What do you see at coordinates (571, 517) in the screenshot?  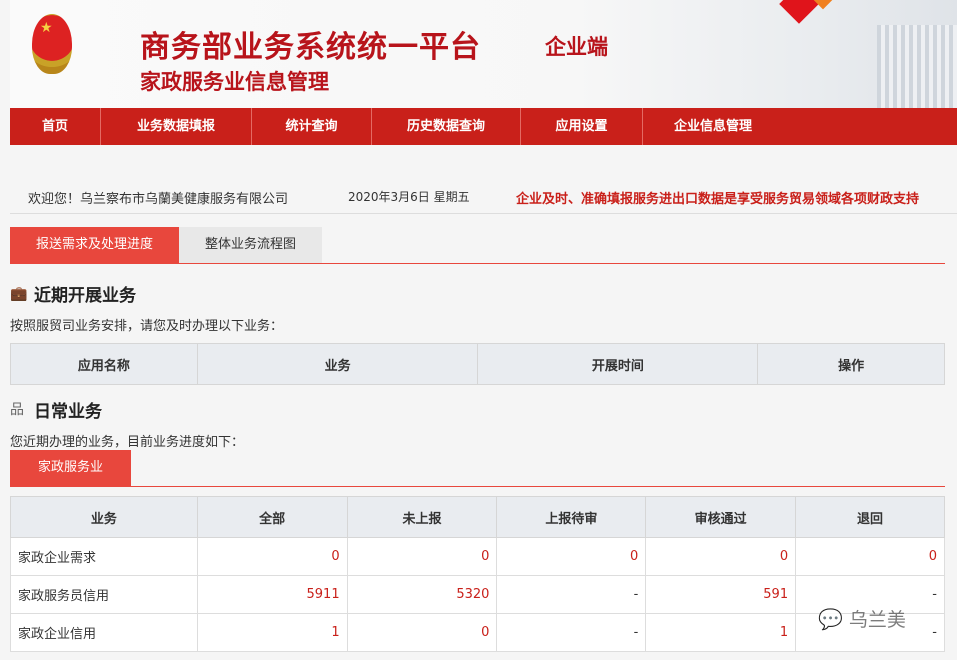 I see `col-pending: 上报待审` at bounding box center [571, 517].